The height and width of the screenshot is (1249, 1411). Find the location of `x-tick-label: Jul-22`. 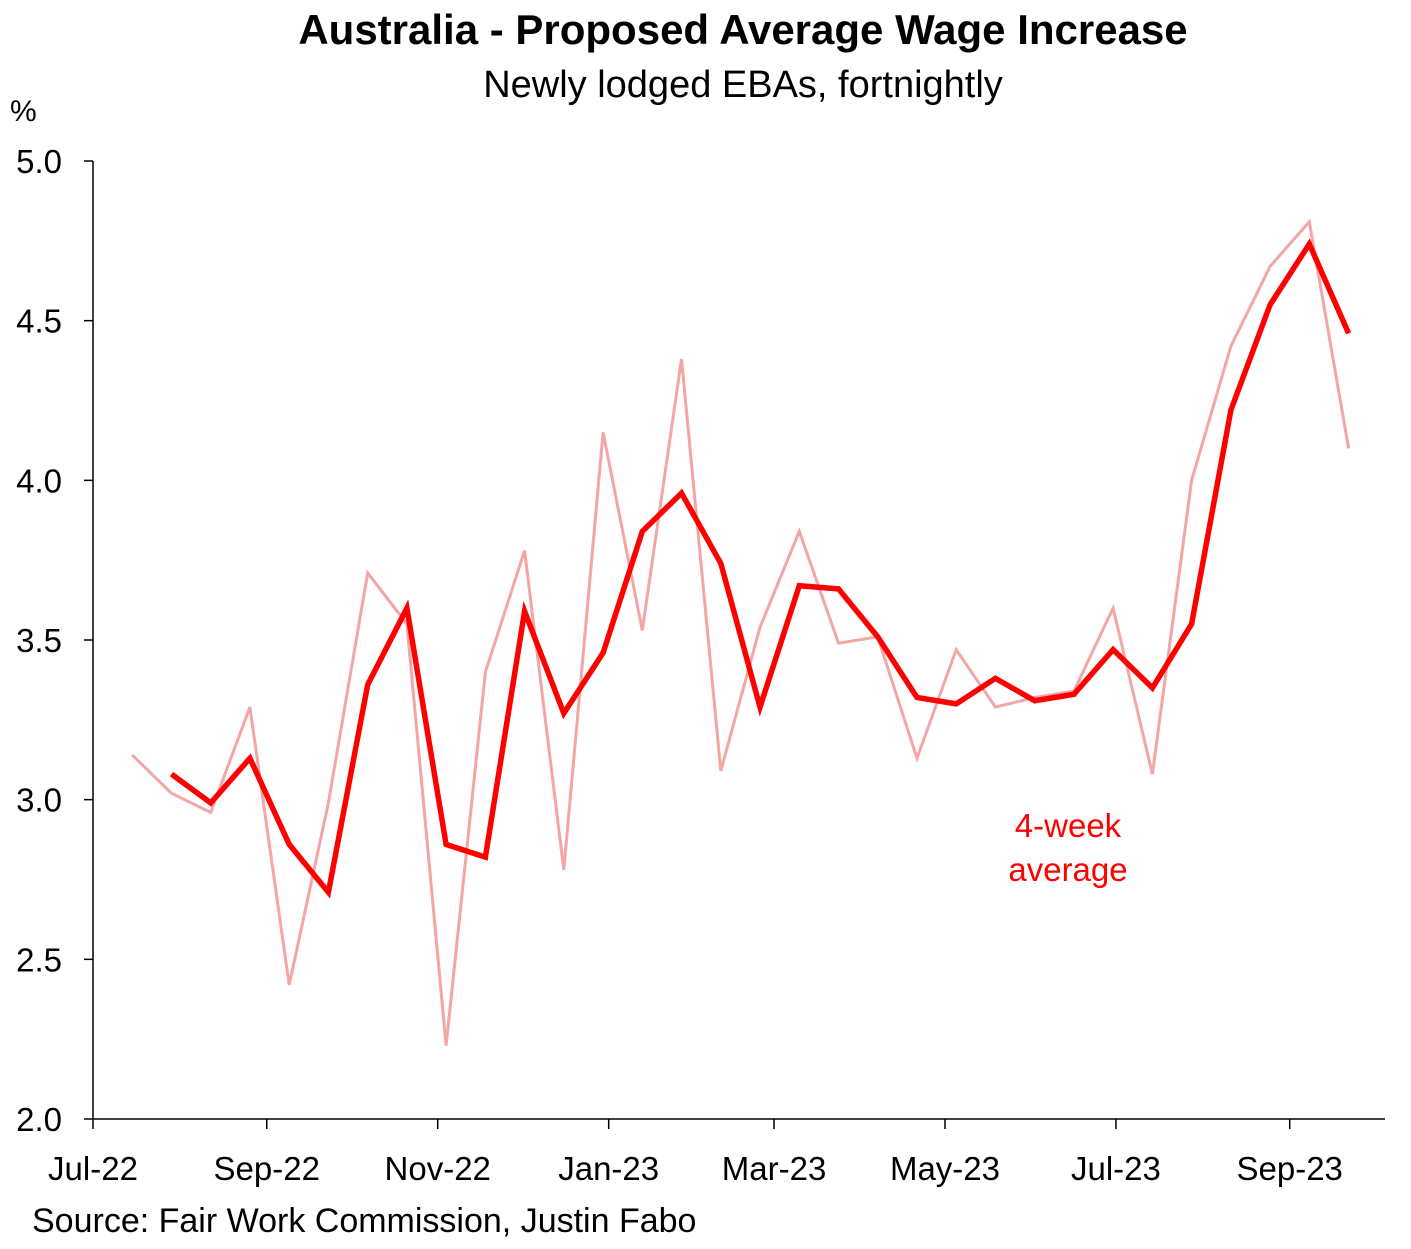

x-tick-label: Jul-22 is located at coordinates (93, 1168).